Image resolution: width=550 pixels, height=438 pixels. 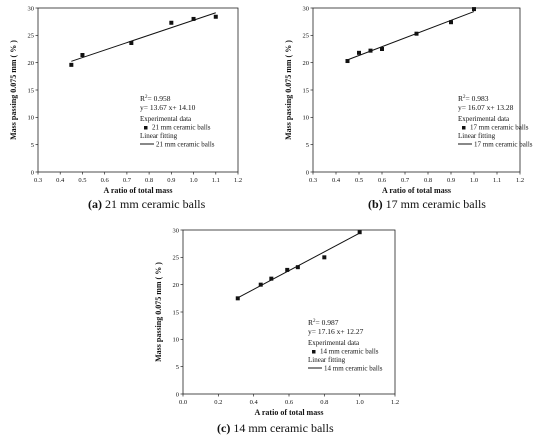 What do you see at coordinates (428, 180) in the screenshot?
I see `x-tick-label: 0.8` at bounding box center [428, 180].